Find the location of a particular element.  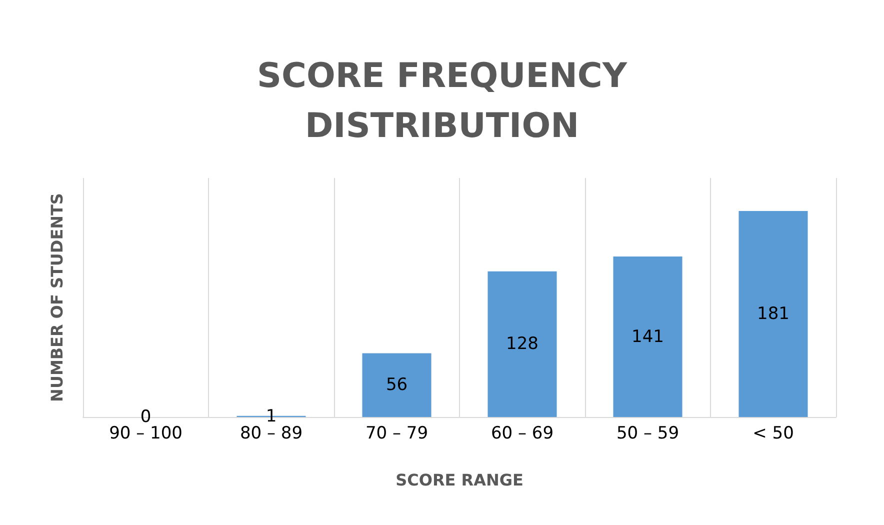

x-tick-label: < 50 is located at coordinates (773, 434).